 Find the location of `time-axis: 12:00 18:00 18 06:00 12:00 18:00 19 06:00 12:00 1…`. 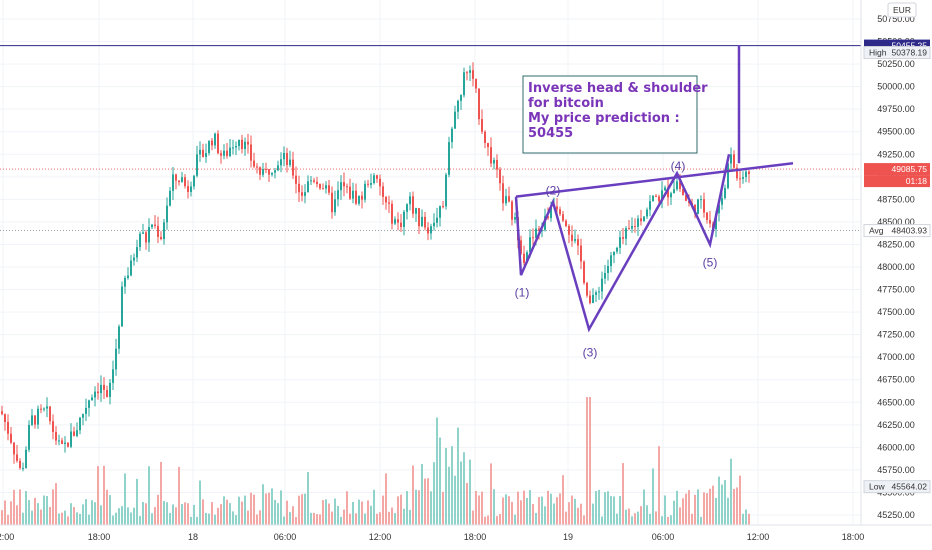

time-axis: 12:00 18:00 18 06:00 12:00 18:00 19 06:00 12:00 1… is located at coordinates (466, 533).